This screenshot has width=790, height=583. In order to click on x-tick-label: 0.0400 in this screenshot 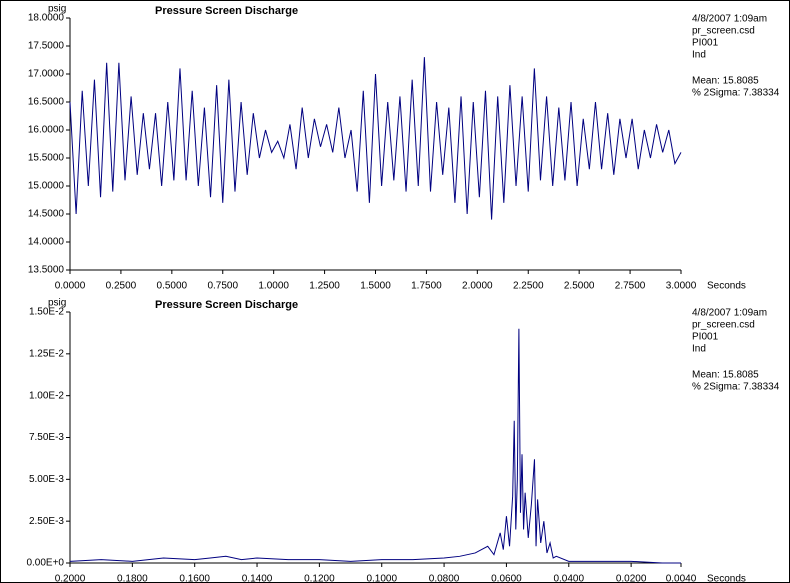, I will do `click(568, 578)`.